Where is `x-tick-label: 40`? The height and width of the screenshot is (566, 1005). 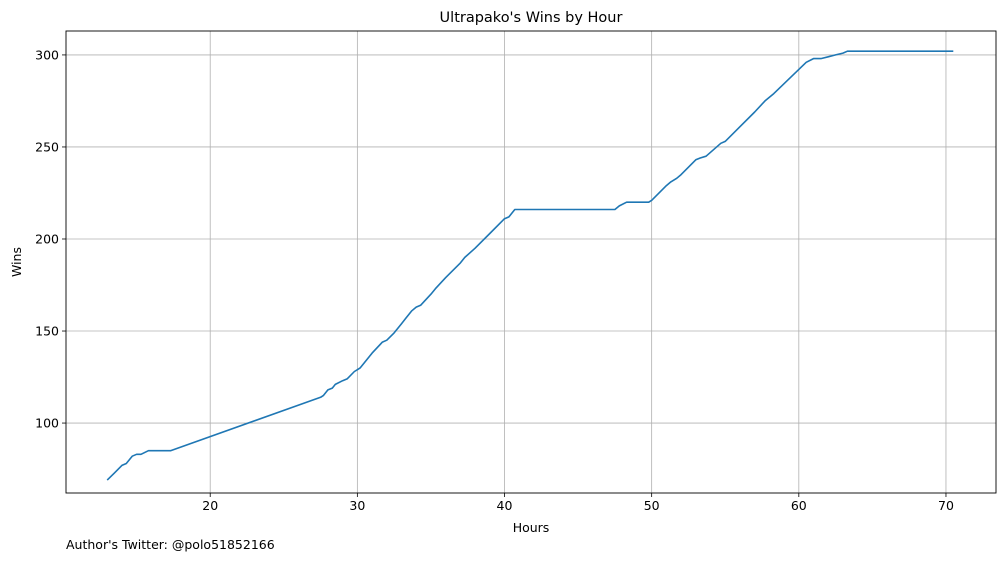
x-tick-label: 40 is located at coordinates (505, 505).